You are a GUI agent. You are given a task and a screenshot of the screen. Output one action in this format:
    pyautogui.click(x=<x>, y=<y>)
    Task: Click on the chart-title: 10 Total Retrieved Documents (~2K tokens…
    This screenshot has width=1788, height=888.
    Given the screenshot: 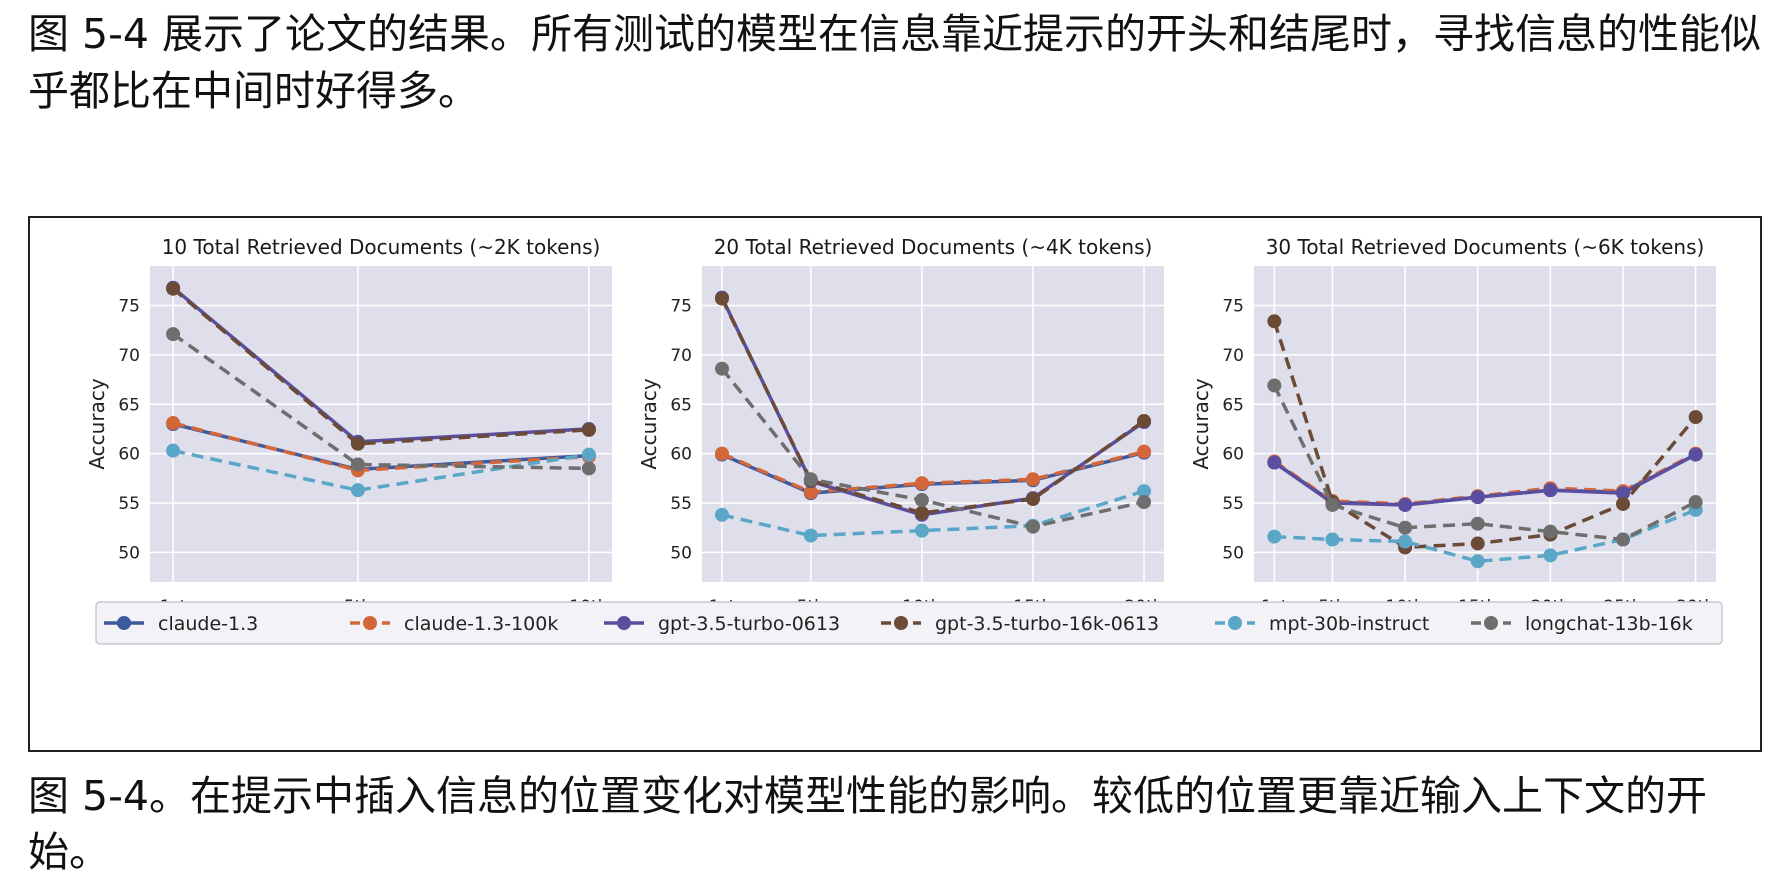 What is the action you would take?
    pyautogui.click(x=381, y=247)
    